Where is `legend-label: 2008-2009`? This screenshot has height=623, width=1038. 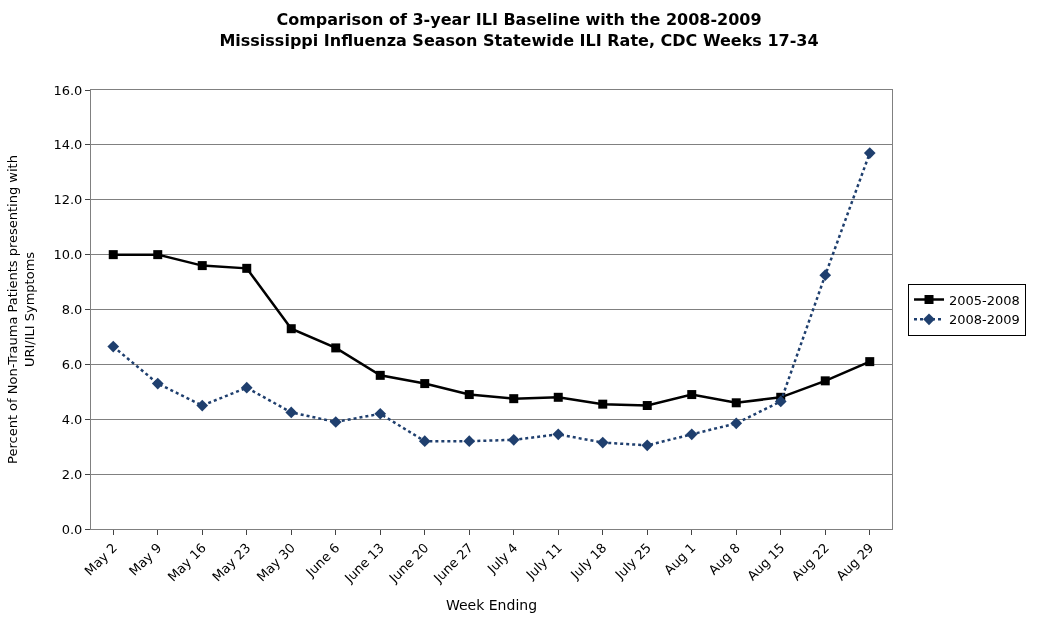 legend-label: 2008-2009 is located at coordinates (984, 320).